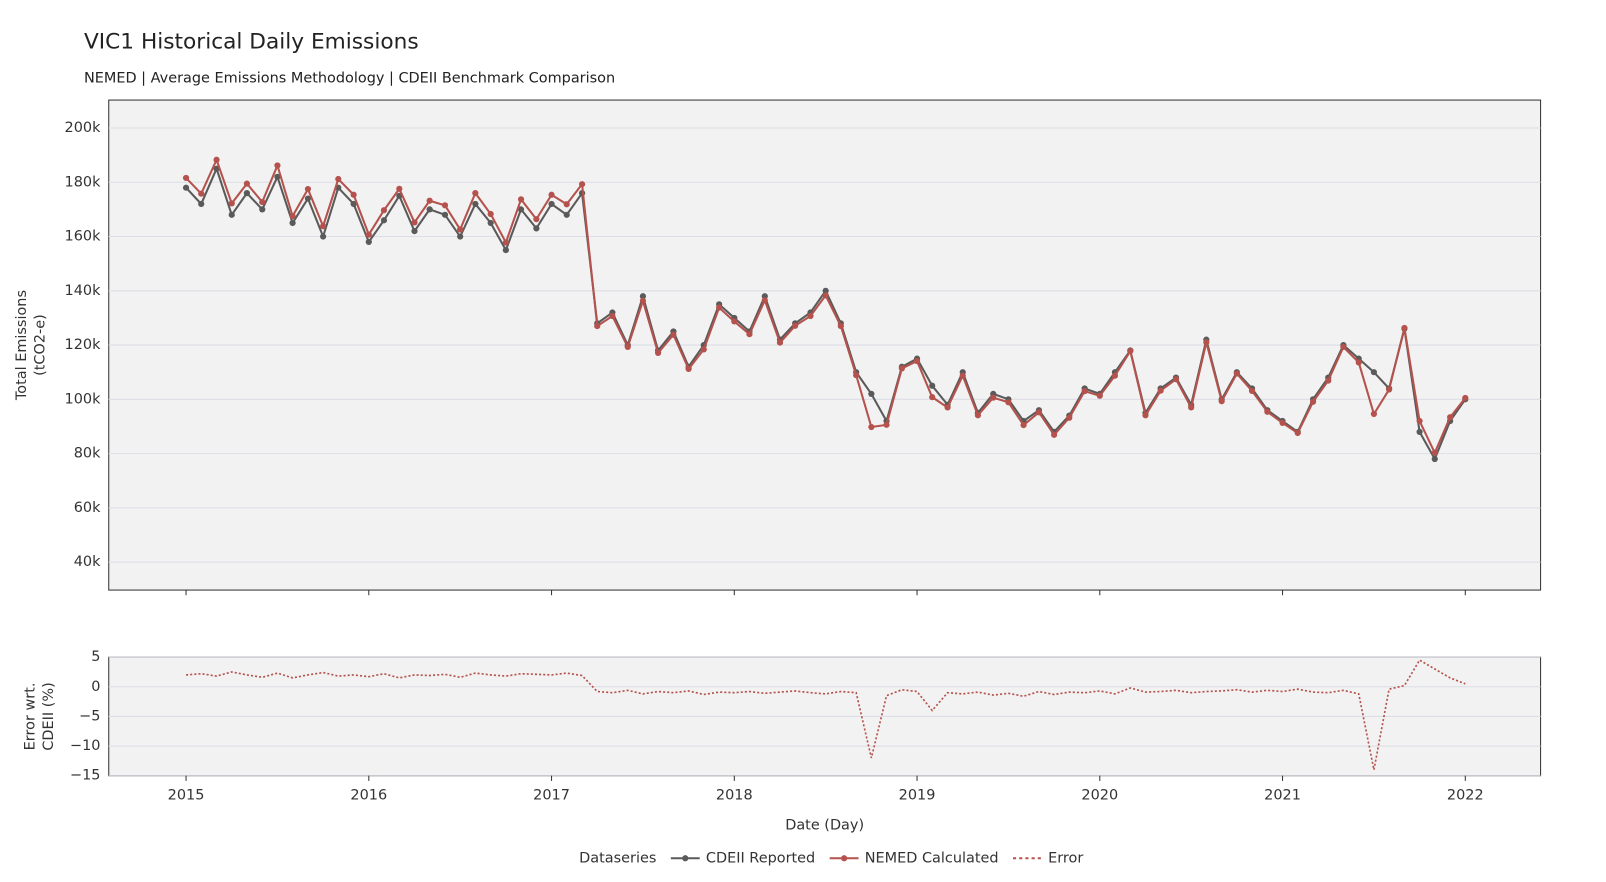 The image size is (1606, 882). I want to click on x-tick-label: 2016, so click(368, 795).